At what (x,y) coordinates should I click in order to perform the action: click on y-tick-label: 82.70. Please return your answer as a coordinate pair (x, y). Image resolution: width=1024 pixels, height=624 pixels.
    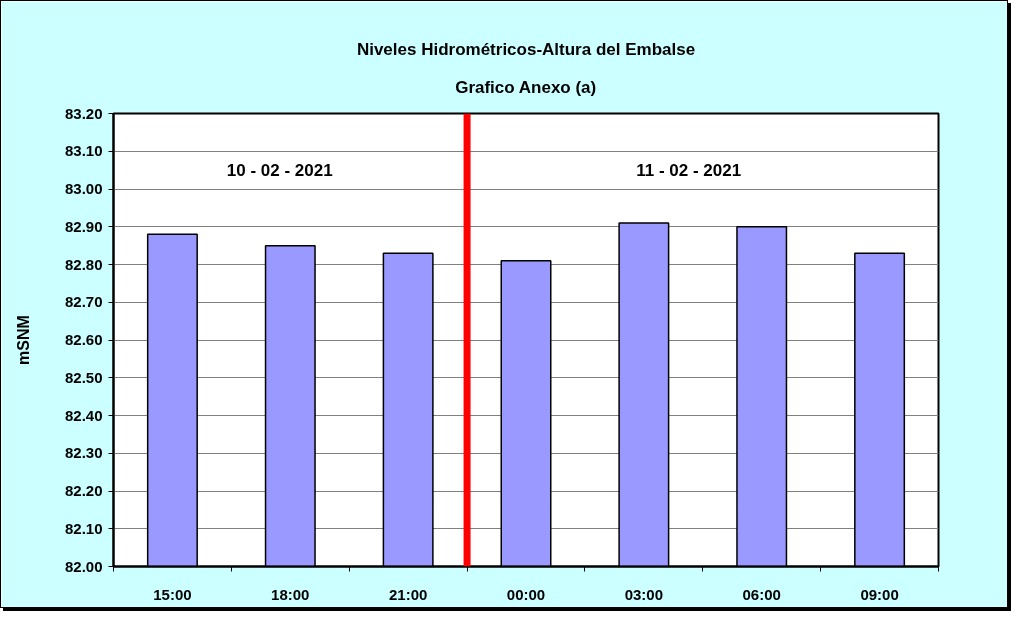
    Looking at the image, I should click on (83, 302).